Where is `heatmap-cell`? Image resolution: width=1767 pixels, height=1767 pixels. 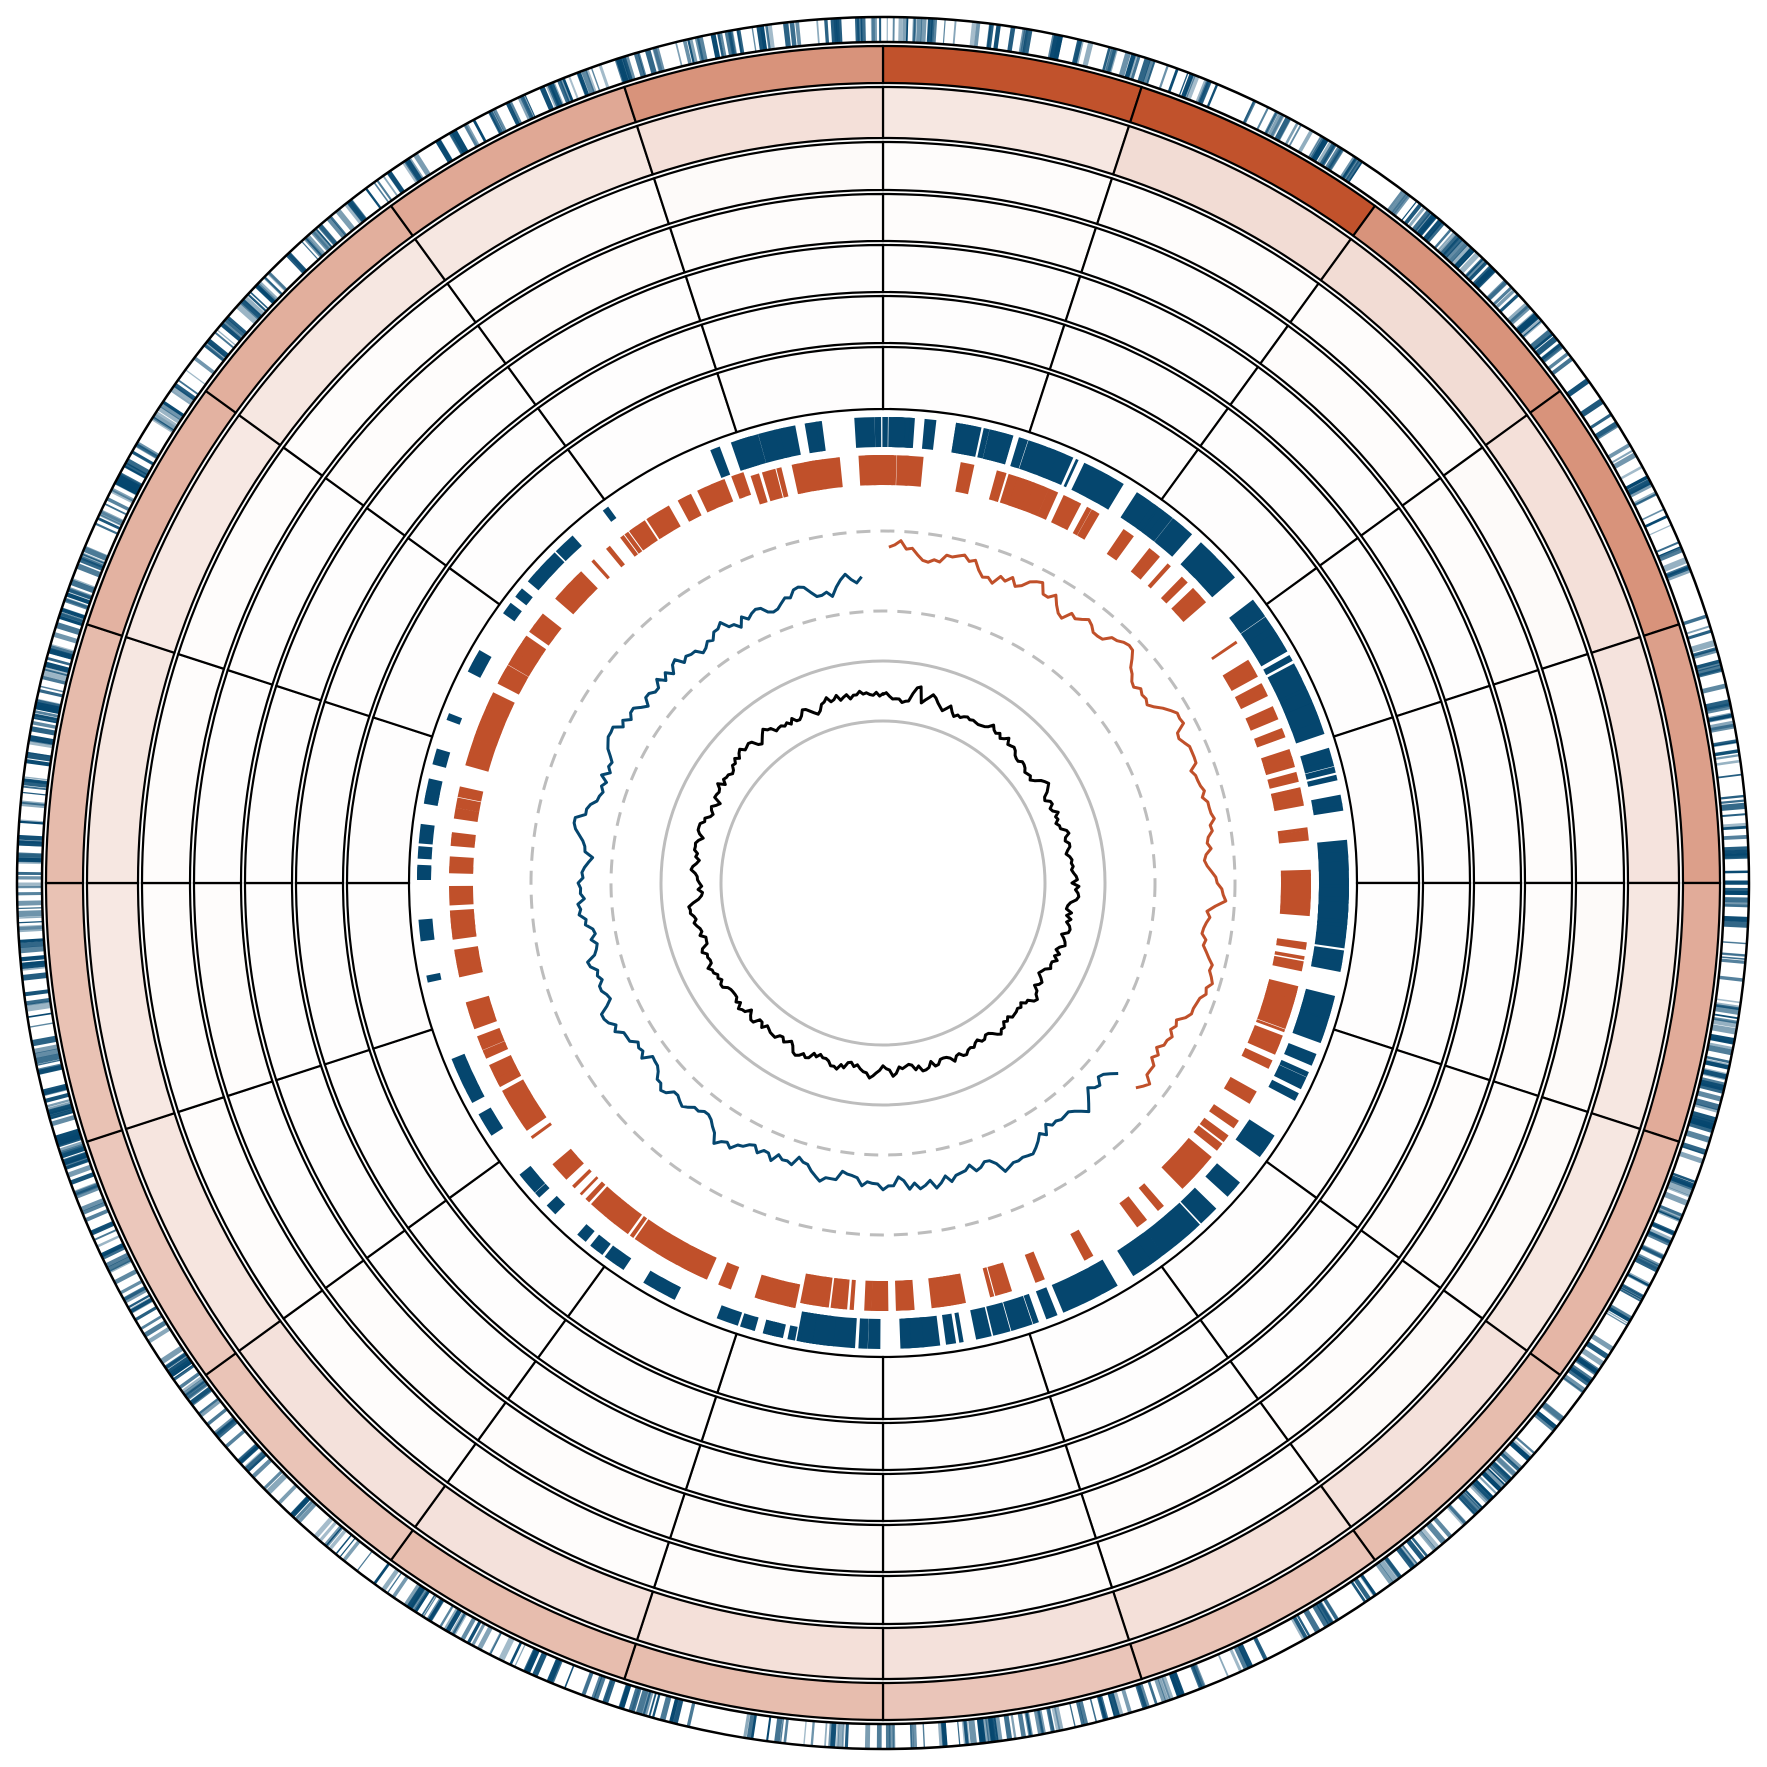
heatmap-cell is located at coordinates (792, 332).